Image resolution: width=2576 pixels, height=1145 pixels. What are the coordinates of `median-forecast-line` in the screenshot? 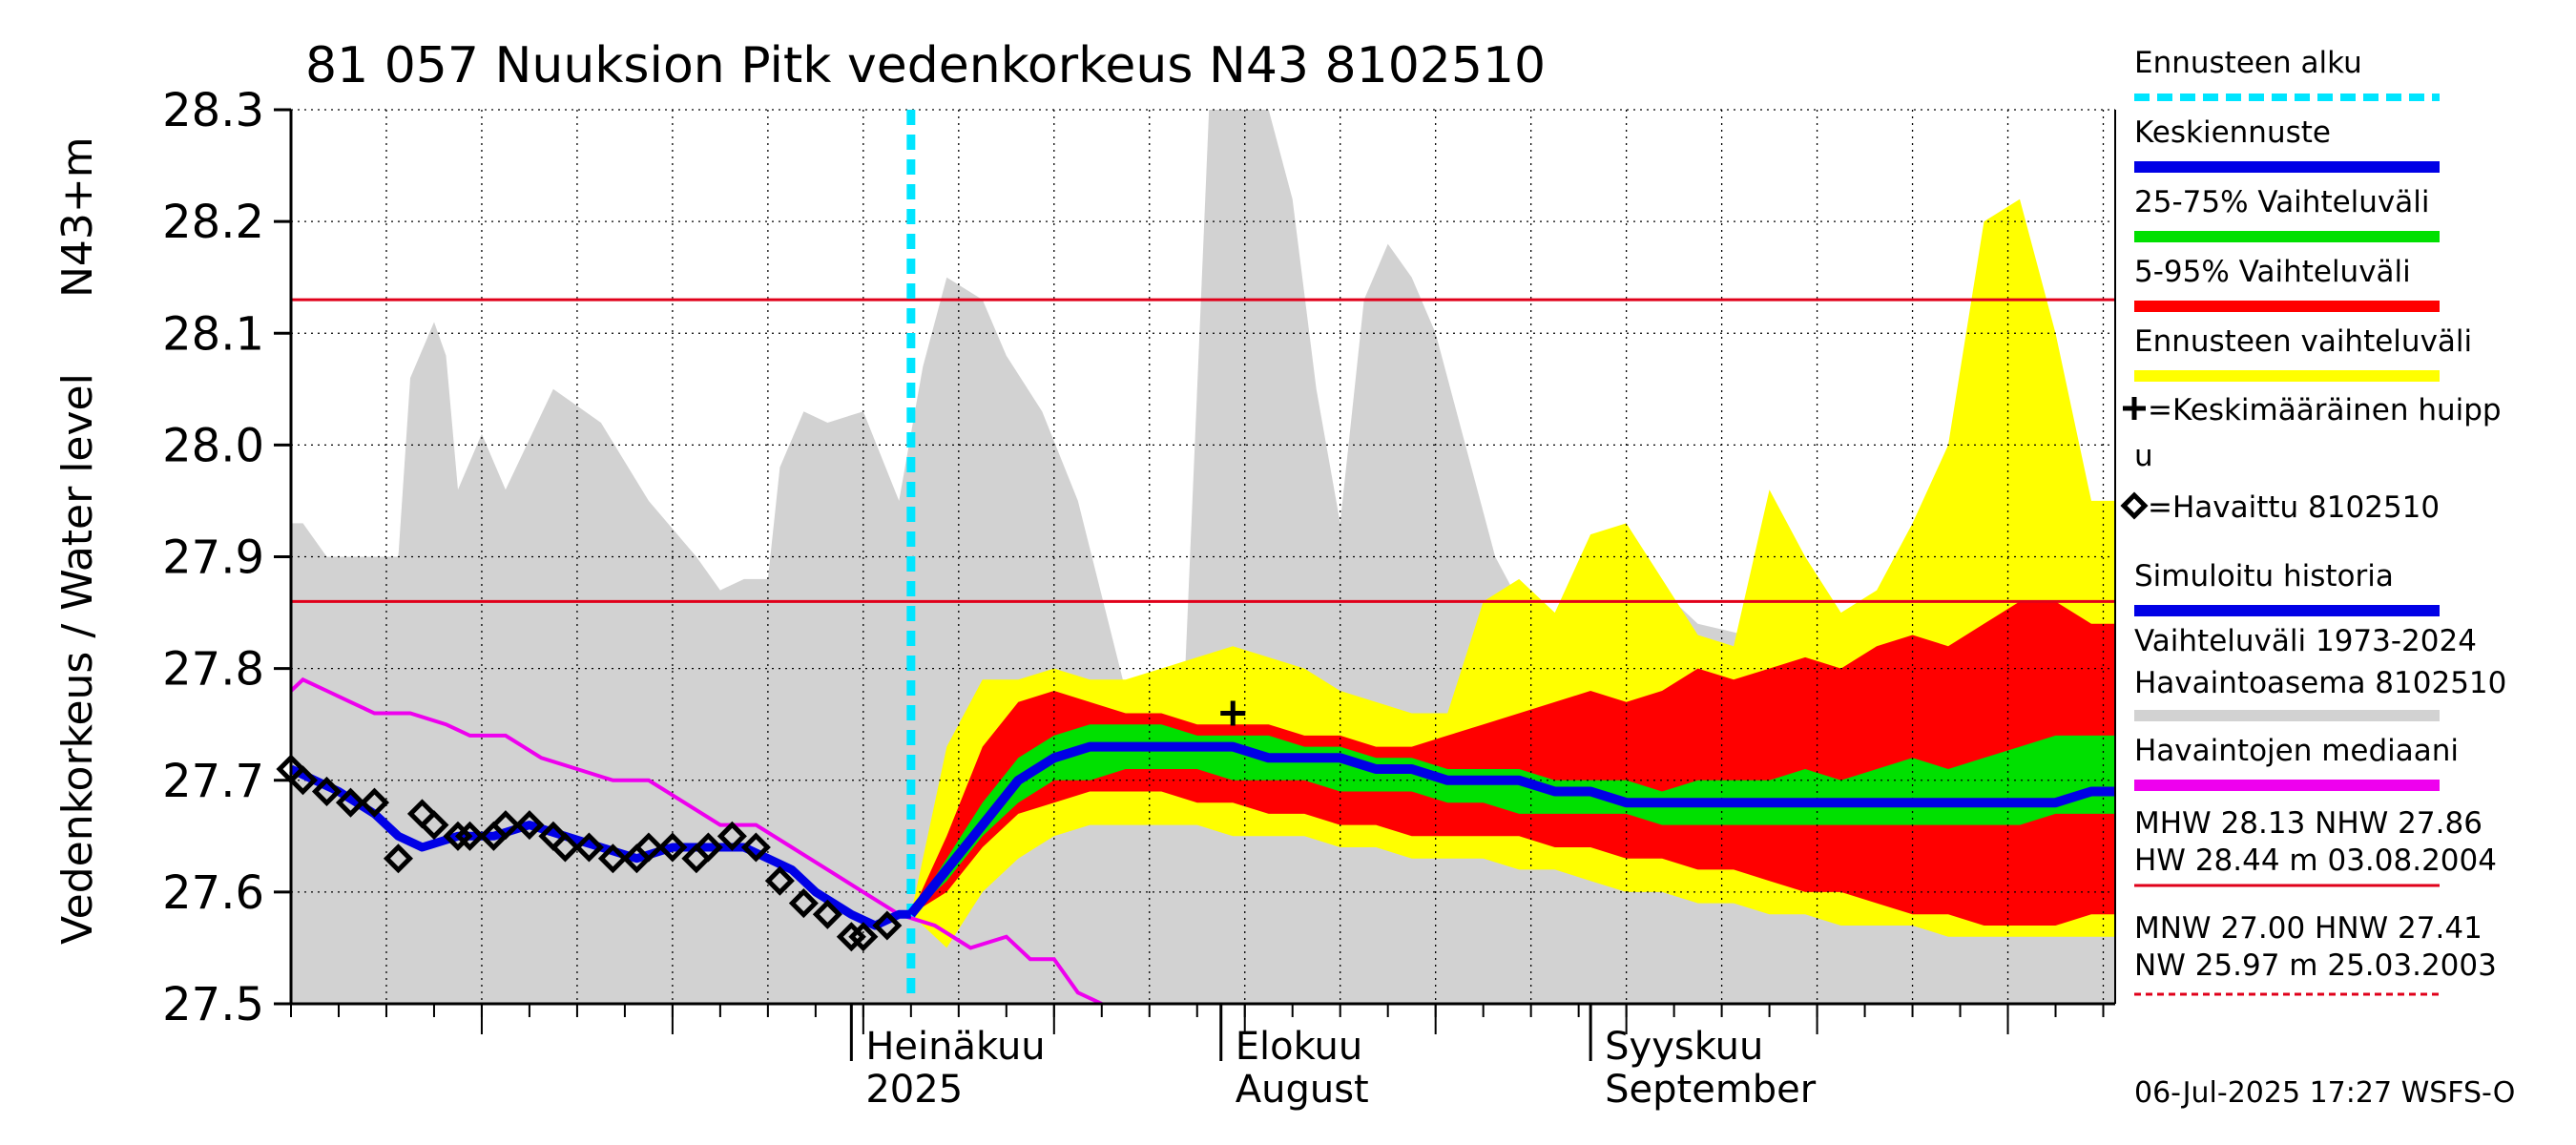 It's located at (1510, 829).